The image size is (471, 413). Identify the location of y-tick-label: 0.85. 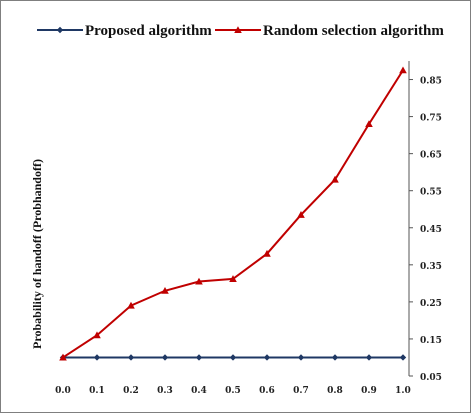
(431, 82).